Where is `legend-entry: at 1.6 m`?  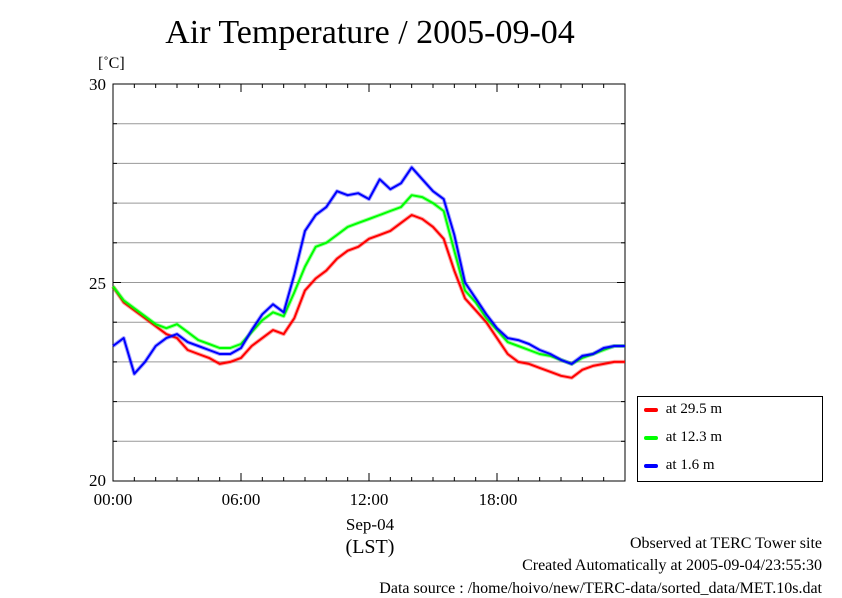
legend-entry: at 1.6 m is located at coordinates (679, 465).